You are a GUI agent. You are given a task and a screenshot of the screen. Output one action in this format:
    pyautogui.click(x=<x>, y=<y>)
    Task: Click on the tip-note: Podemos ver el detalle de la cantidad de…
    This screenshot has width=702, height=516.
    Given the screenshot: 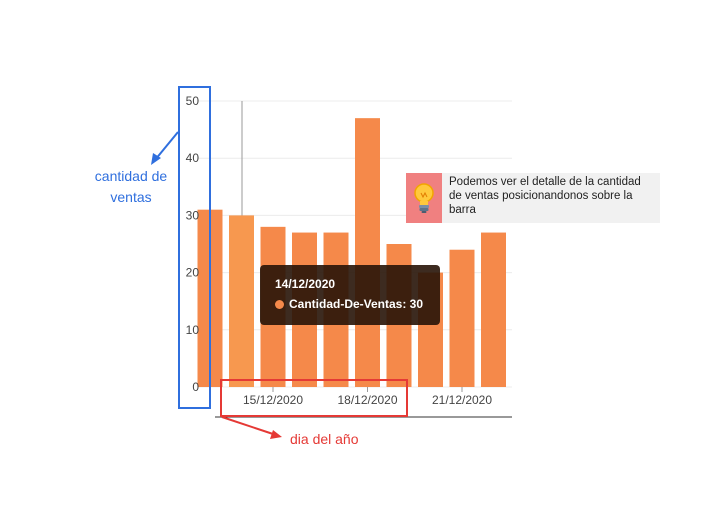 What is the action you would take?
    pyautogui.click(x=533, y=198)
    